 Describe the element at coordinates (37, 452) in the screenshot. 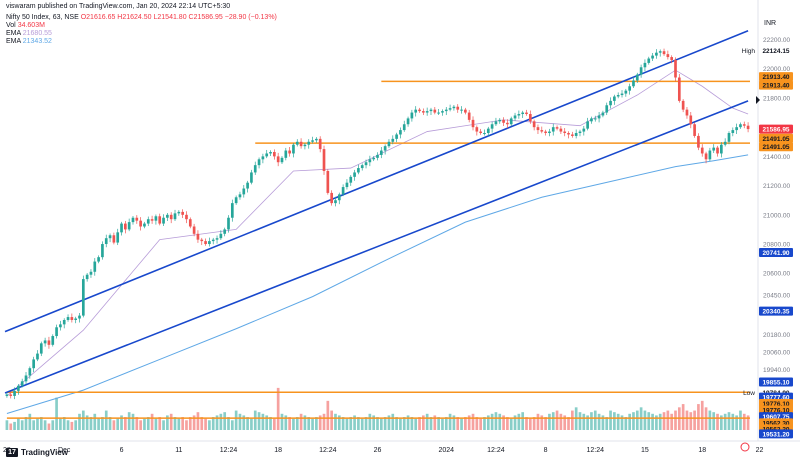

I see `tradingview-logo: 17 TradingView` at that location.